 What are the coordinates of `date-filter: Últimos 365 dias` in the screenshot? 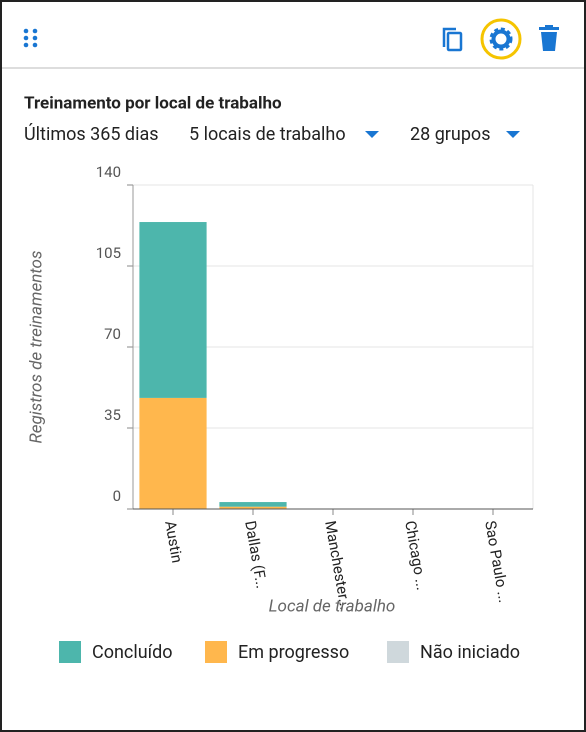 It's located at (91, 134).